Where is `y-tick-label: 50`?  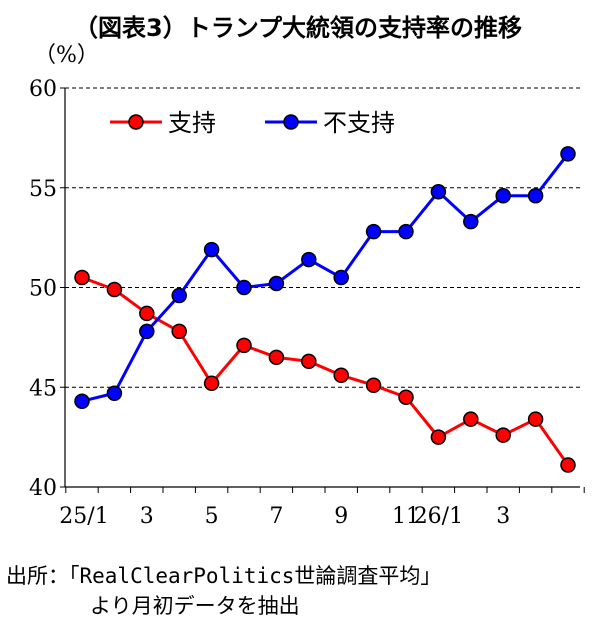
y-tick-label: 50 is located at coordinates (43, 289).